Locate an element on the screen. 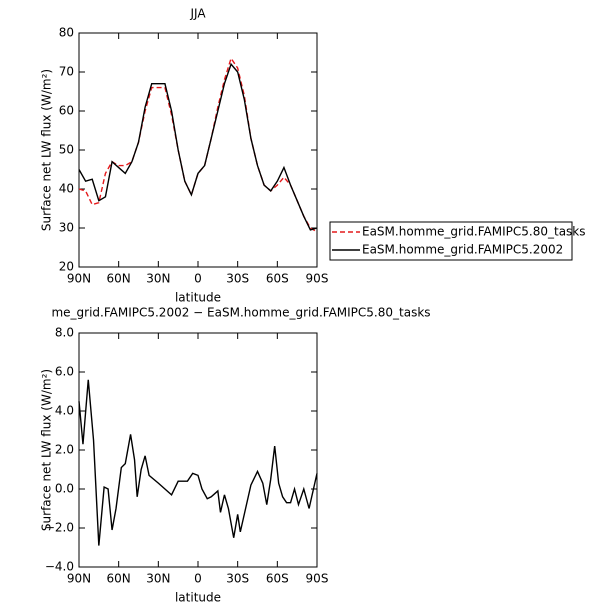 Image resolution: width=611 pixels, height=612 pixels. y-tick-label: 20 is located at coordinates (66, 267).